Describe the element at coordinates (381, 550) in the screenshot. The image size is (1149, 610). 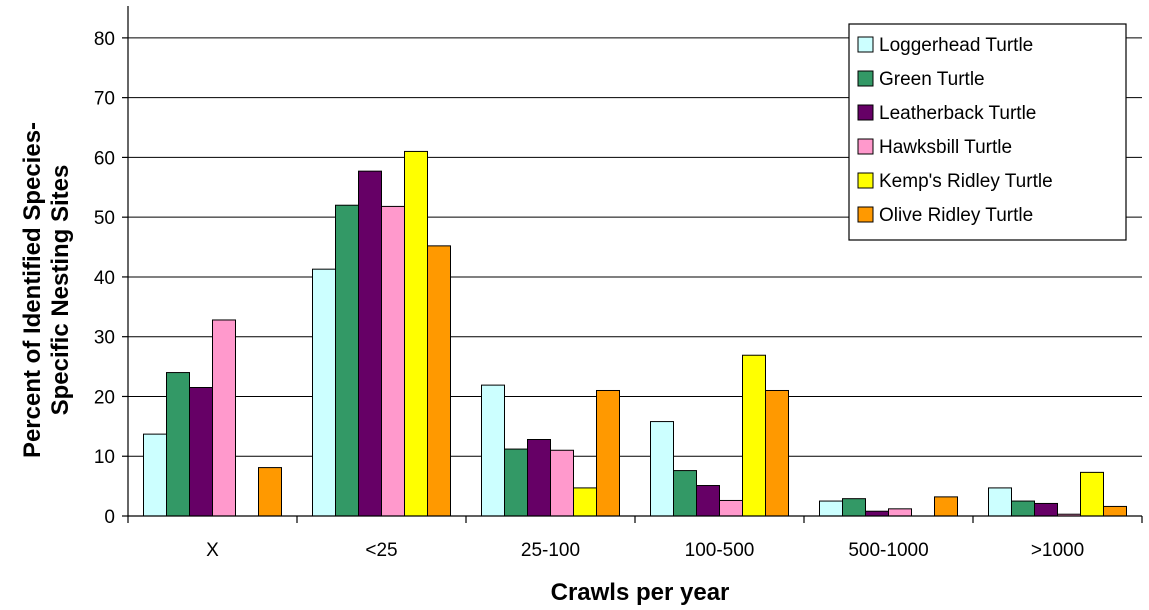
I see `x-tick-label: <25` at that location.